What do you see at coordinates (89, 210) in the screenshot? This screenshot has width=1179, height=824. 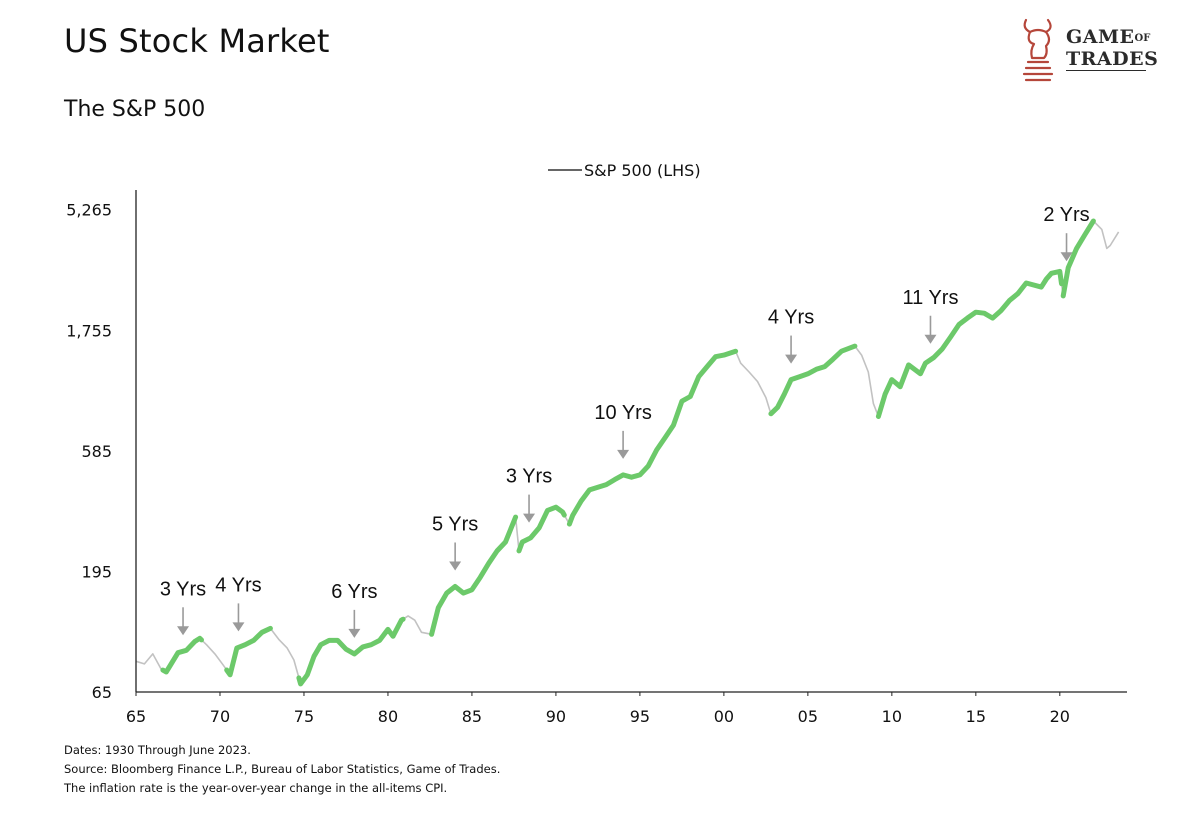 I see `y-tick-label: 5,265` at bounding box center [89, 210].